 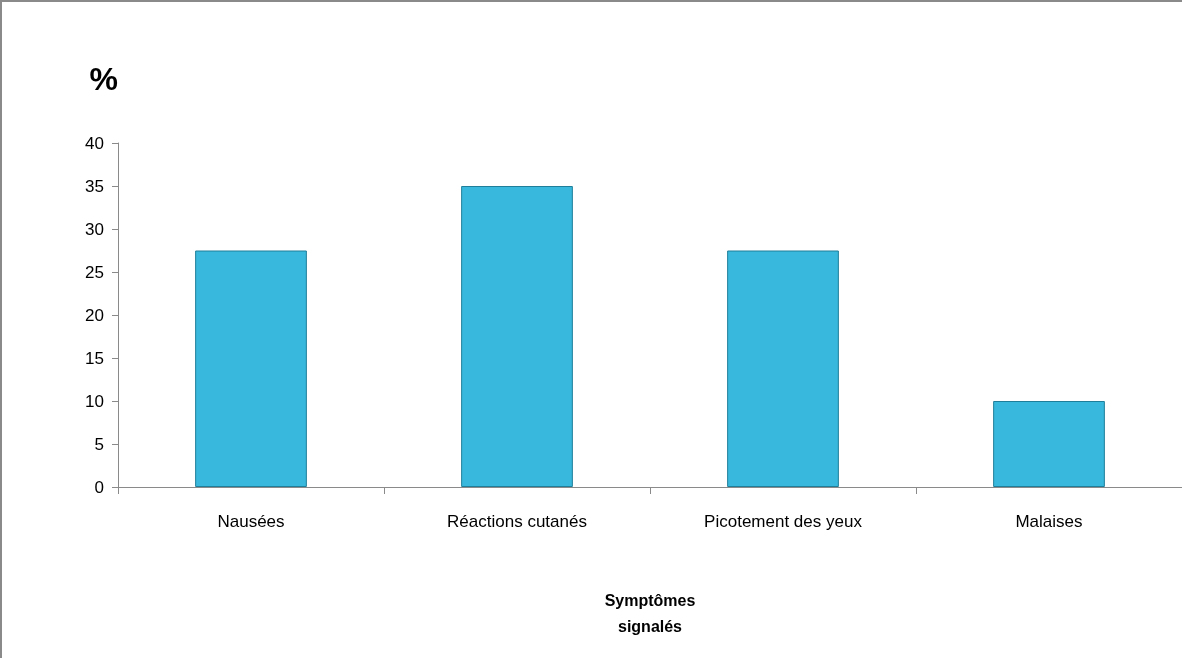 I want to click on y-tick-label: 10, so click(x=94, y=401).